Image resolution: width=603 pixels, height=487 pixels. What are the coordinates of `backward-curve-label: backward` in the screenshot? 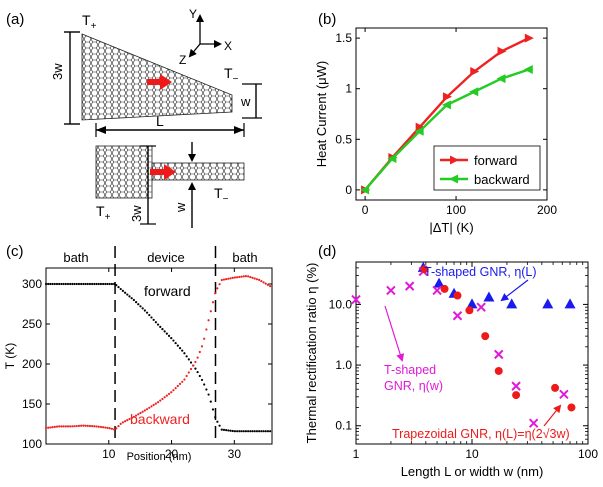 It's located at (160, 419).